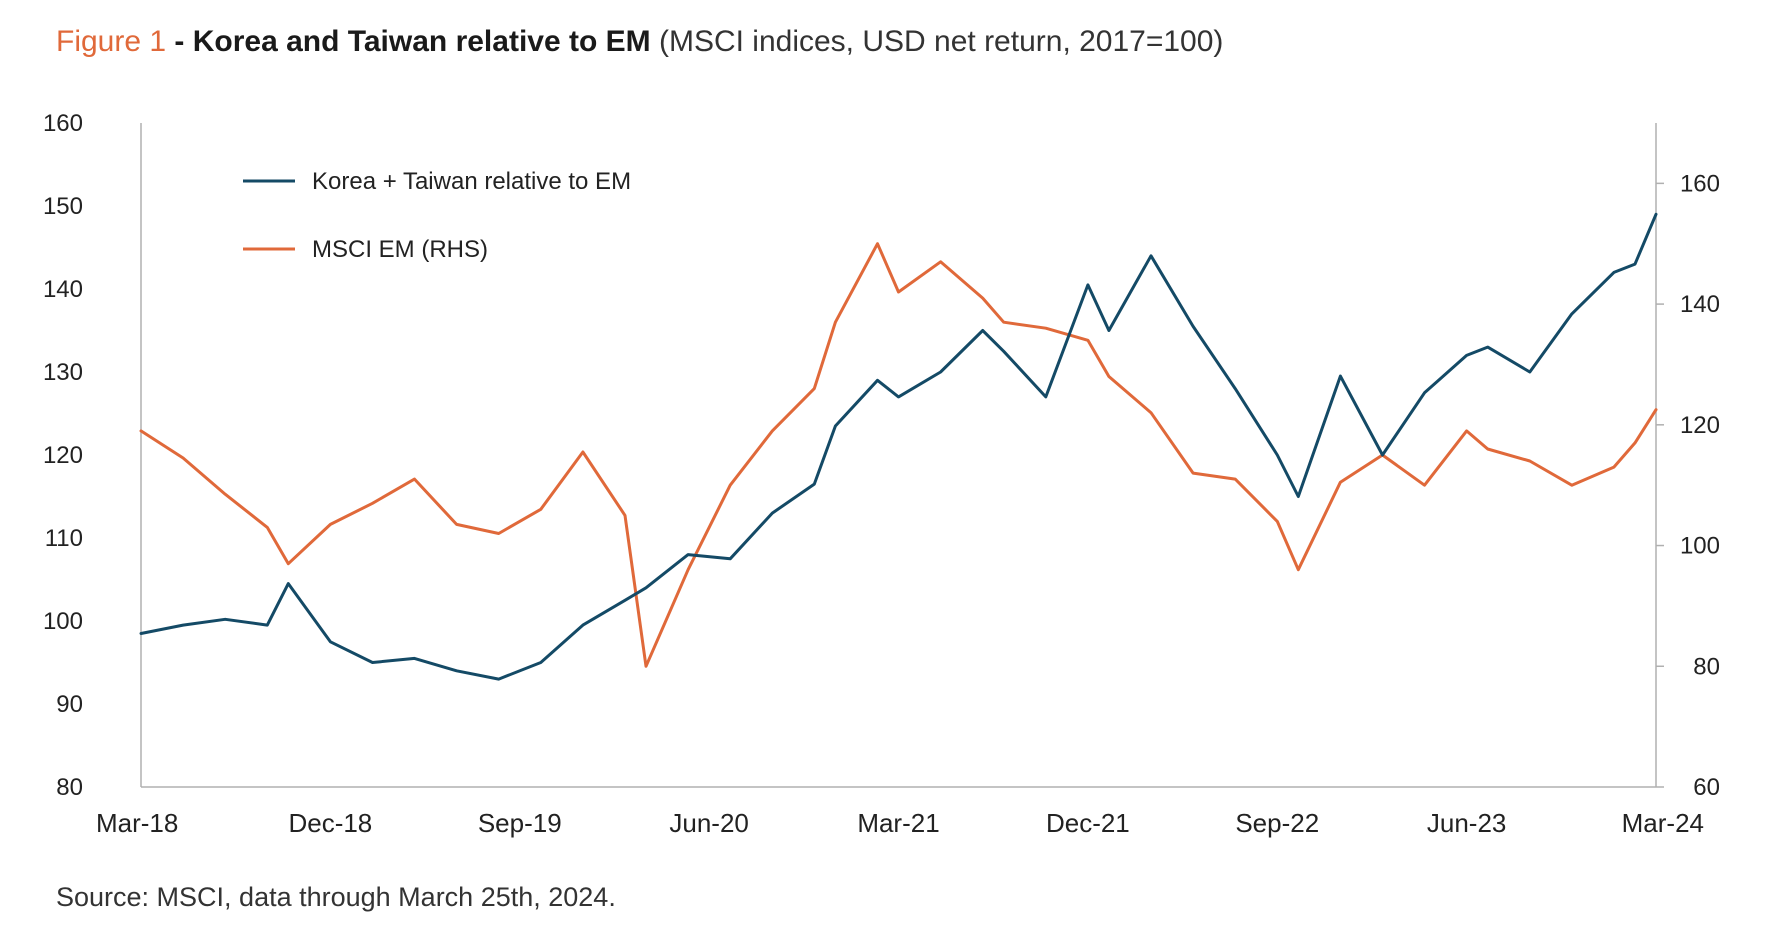 Image resolution: width=1778 pixels, height=940 pixels. Describe the element at coordinates (63, 289) in the screenshot. I see `y-left-tick-label: 140` at that location.